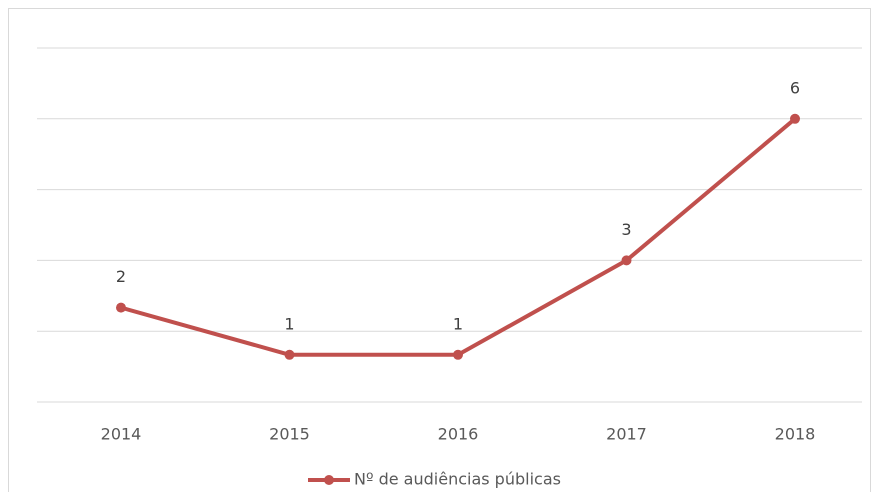  I want to click on x-tick-label: 2015, so click(289, 434).